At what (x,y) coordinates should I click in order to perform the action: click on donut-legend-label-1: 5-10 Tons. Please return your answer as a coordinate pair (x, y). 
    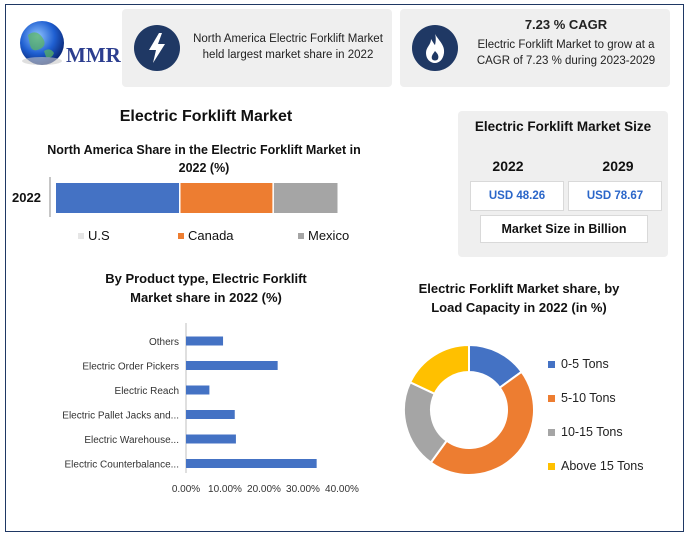
    Looking at the image, I should click on (588, 398).